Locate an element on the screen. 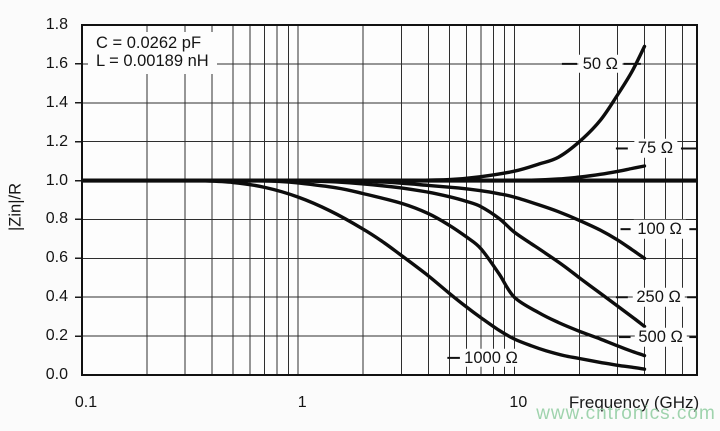 This screenshot has height=431, width=720. x-axis-title: Frequency (GHz) is located at coordinates (634, 402).